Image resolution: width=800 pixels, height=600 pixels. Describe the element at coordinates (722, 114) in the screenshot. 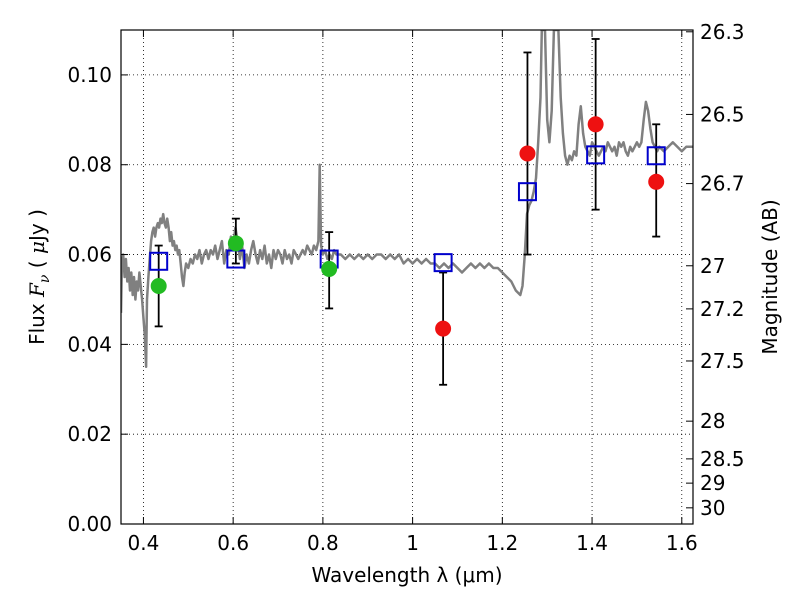

I see `y2-tick-label: 26.5` at that location.